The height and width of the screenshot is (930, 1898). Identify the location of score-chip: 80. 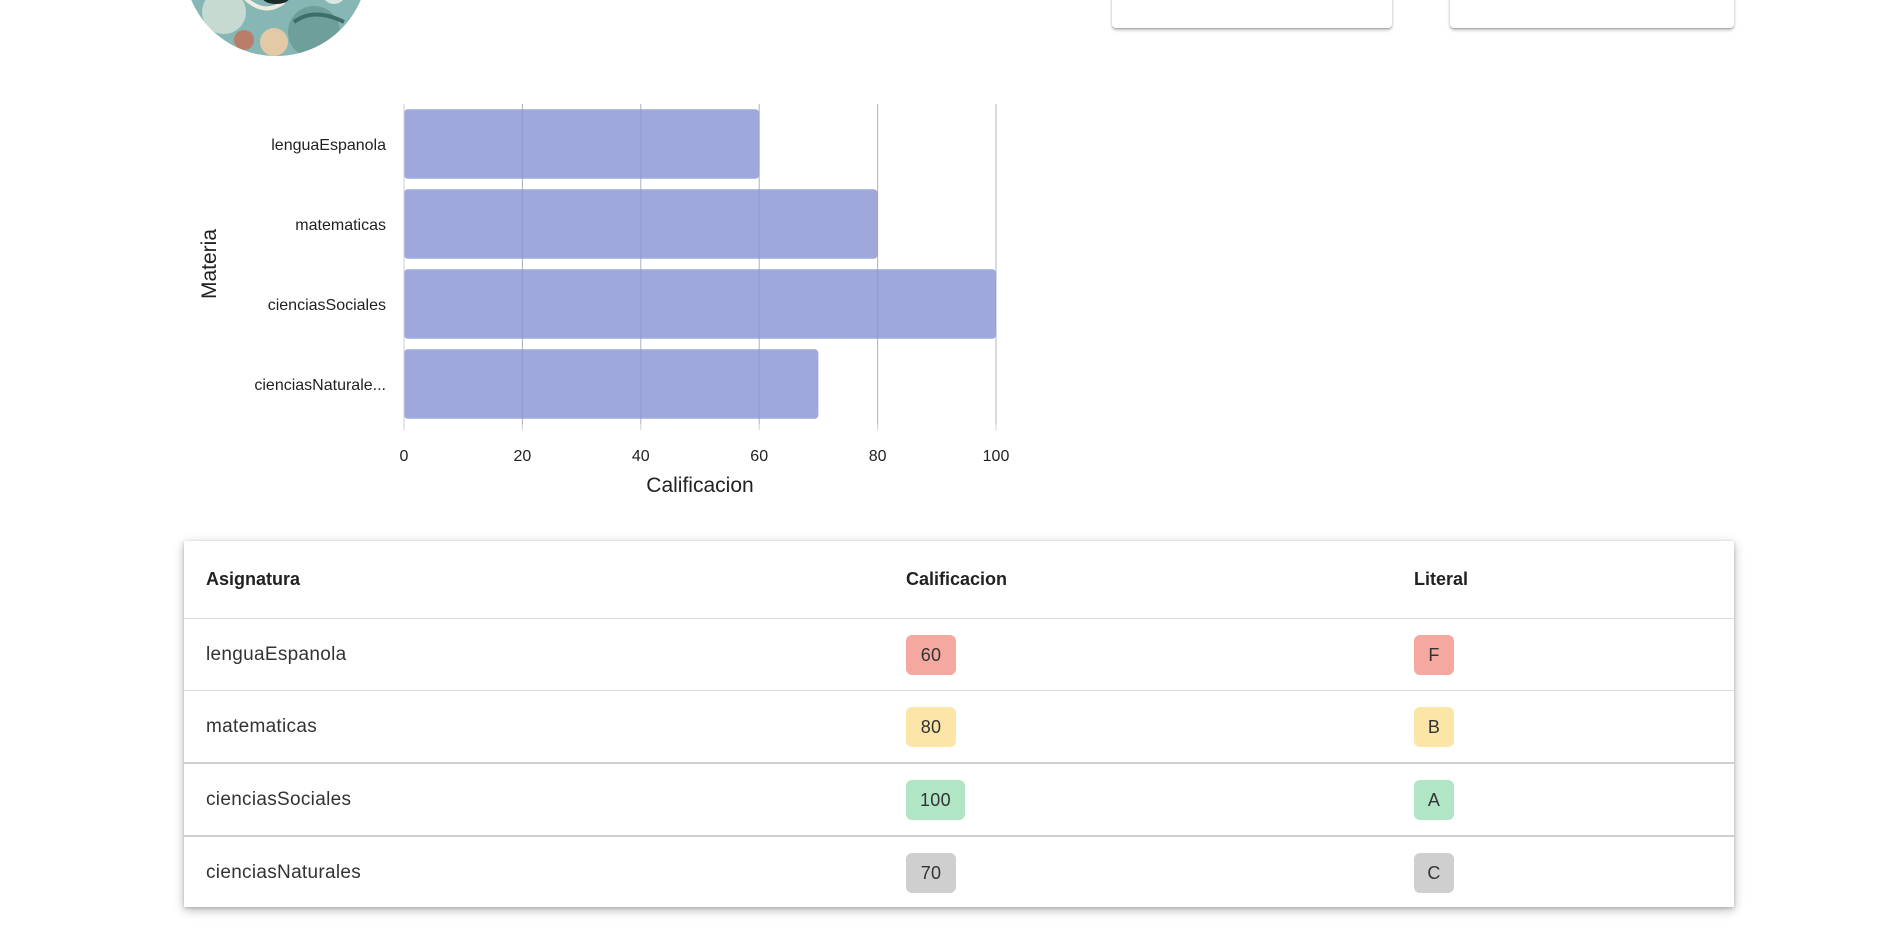
(931, 726).